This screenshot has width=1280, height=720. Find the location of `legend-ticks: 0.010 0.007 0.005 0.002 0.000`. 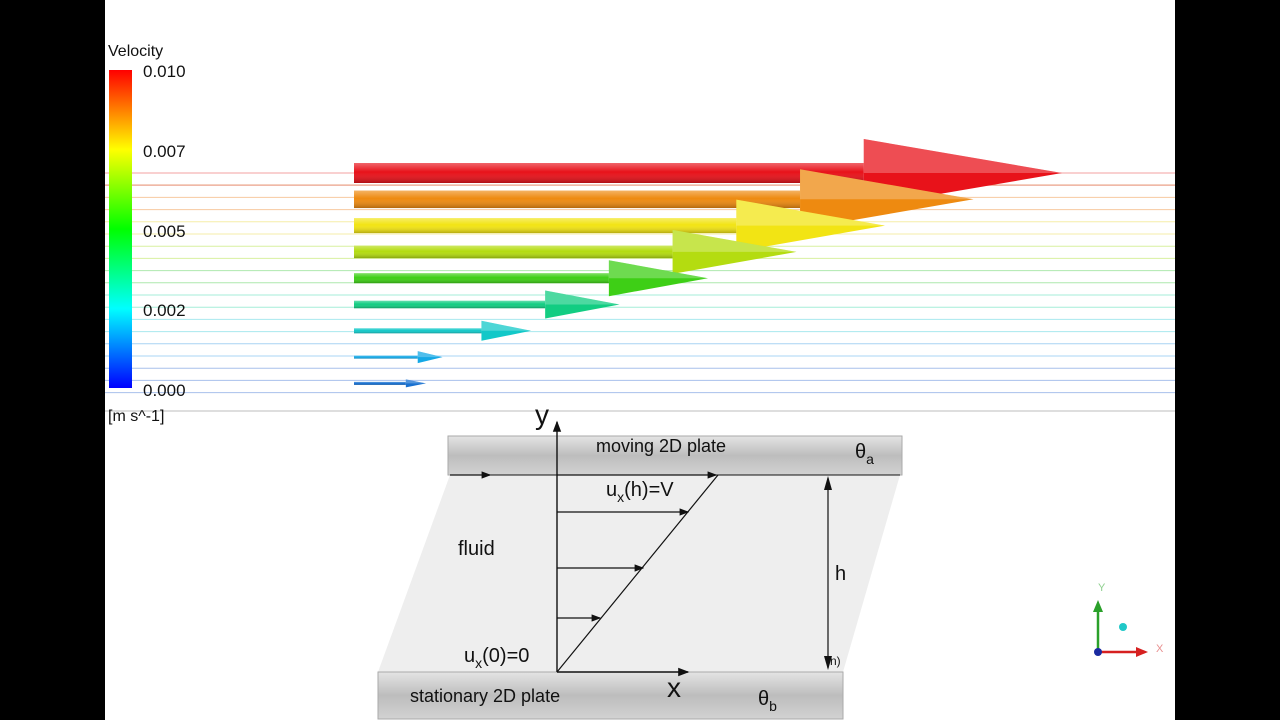

legend-ticks: 0.010 0.007 0.005 0.002 0.000 is located at coordinates (164, 231).